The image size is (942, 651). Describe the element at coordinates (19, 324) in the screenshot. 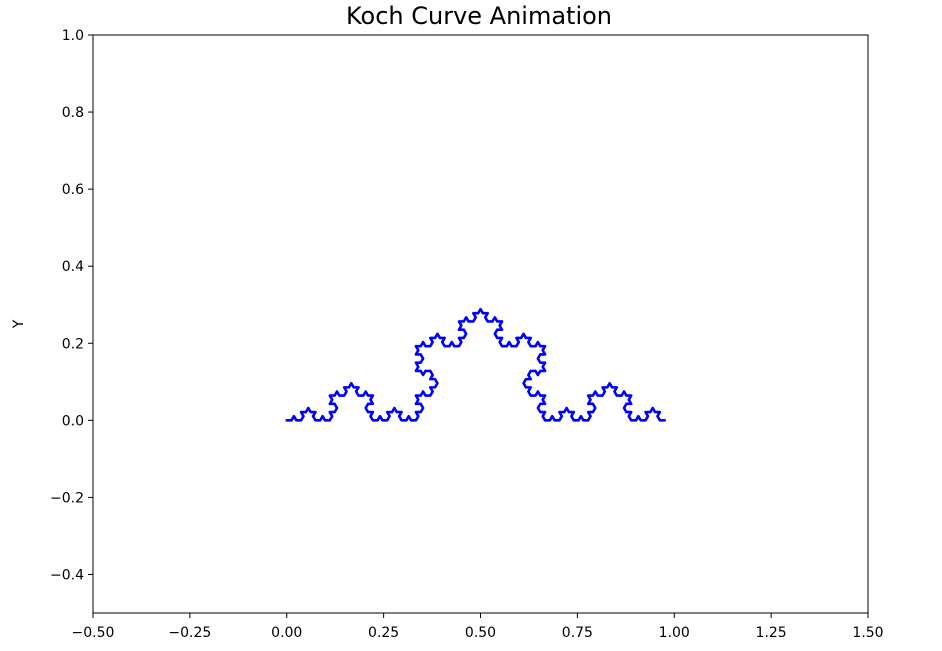

I see `y-axis-label: Y` at that location.